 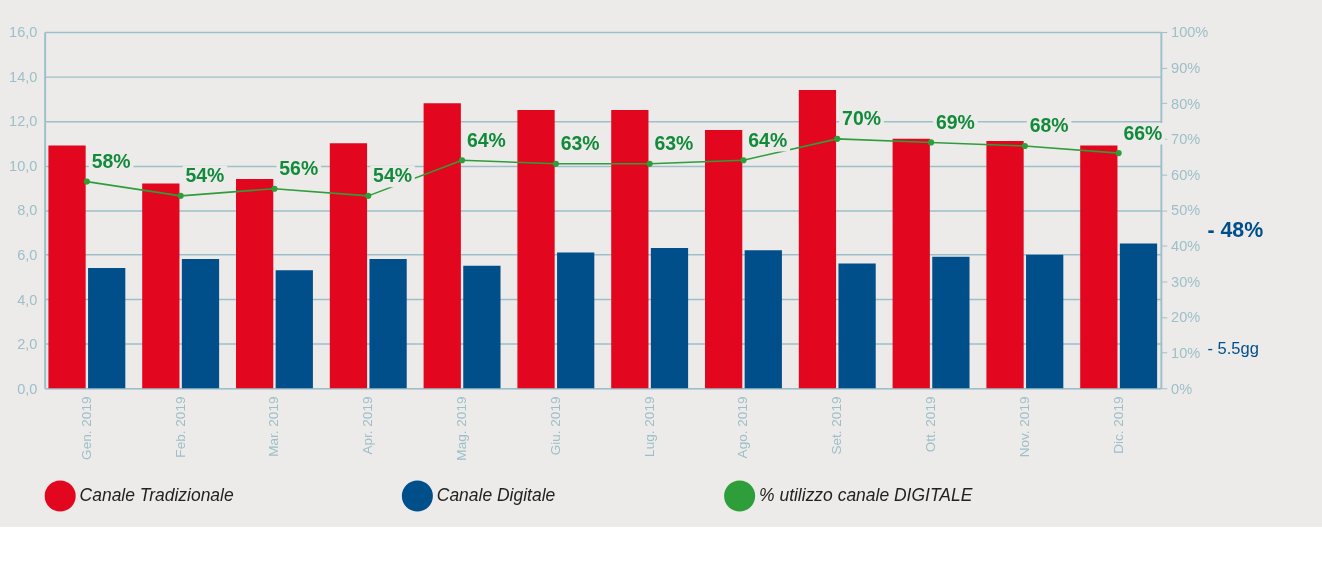 I want to click on y-tick-label: 10,0, so click(x=23, y=165).